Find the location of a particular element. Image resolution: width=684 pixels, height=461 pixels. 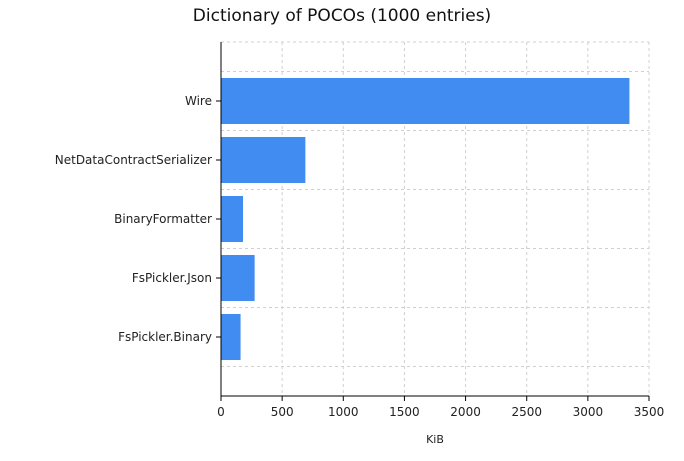

x-tick-label: 0 is located at coordinates (221, 412).